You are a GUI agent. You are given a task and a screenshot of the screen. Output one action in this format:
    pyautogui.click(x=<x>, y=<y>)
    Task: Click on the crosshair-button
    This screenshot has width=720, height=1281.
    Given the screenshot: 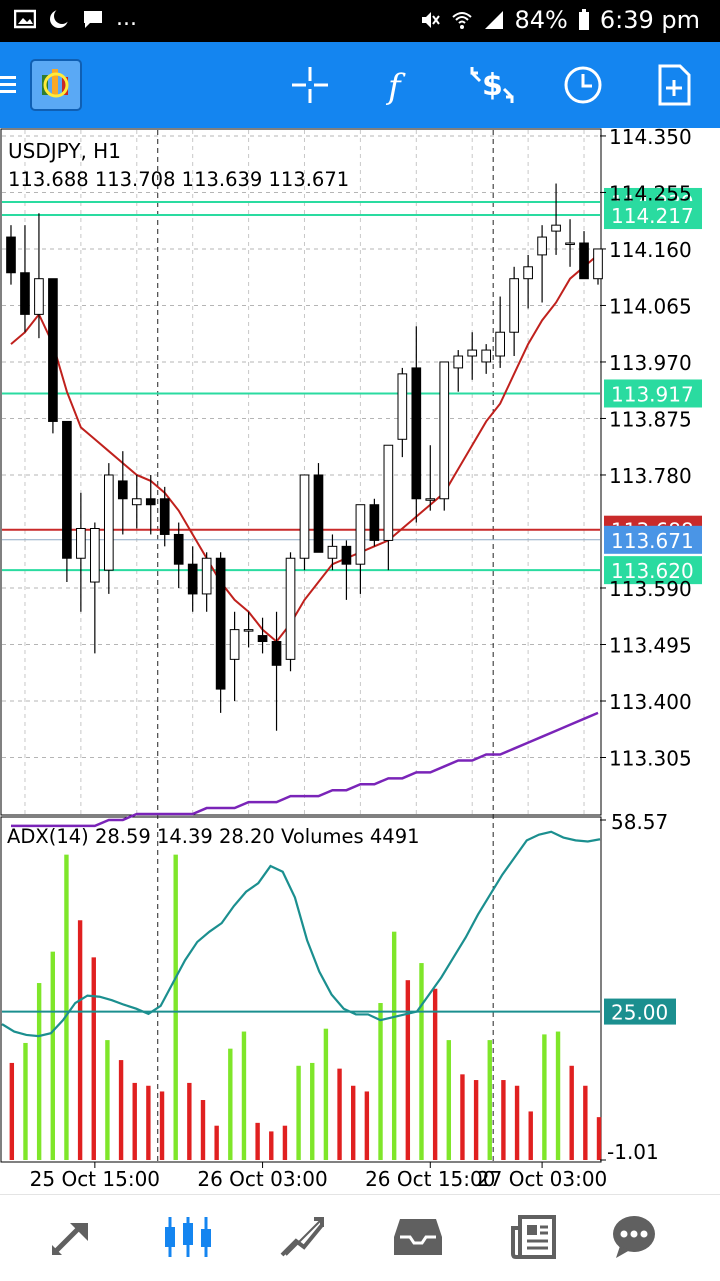 What is the action you would take?
    pyautogui.click(x=310, y=85)
    